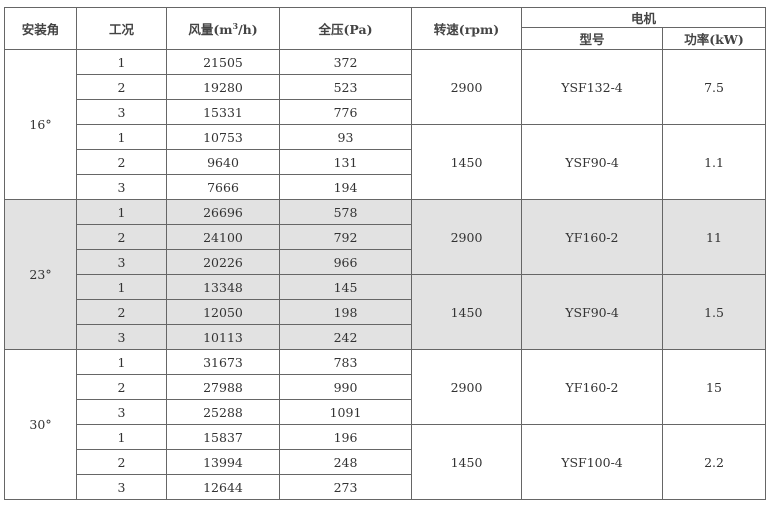 The width and height of the screenshot is (769, 509). What do you see at coordinates (40, 28) in the screenshot?
I see `header-angle: 安装角` at bounding box center [40, 28].